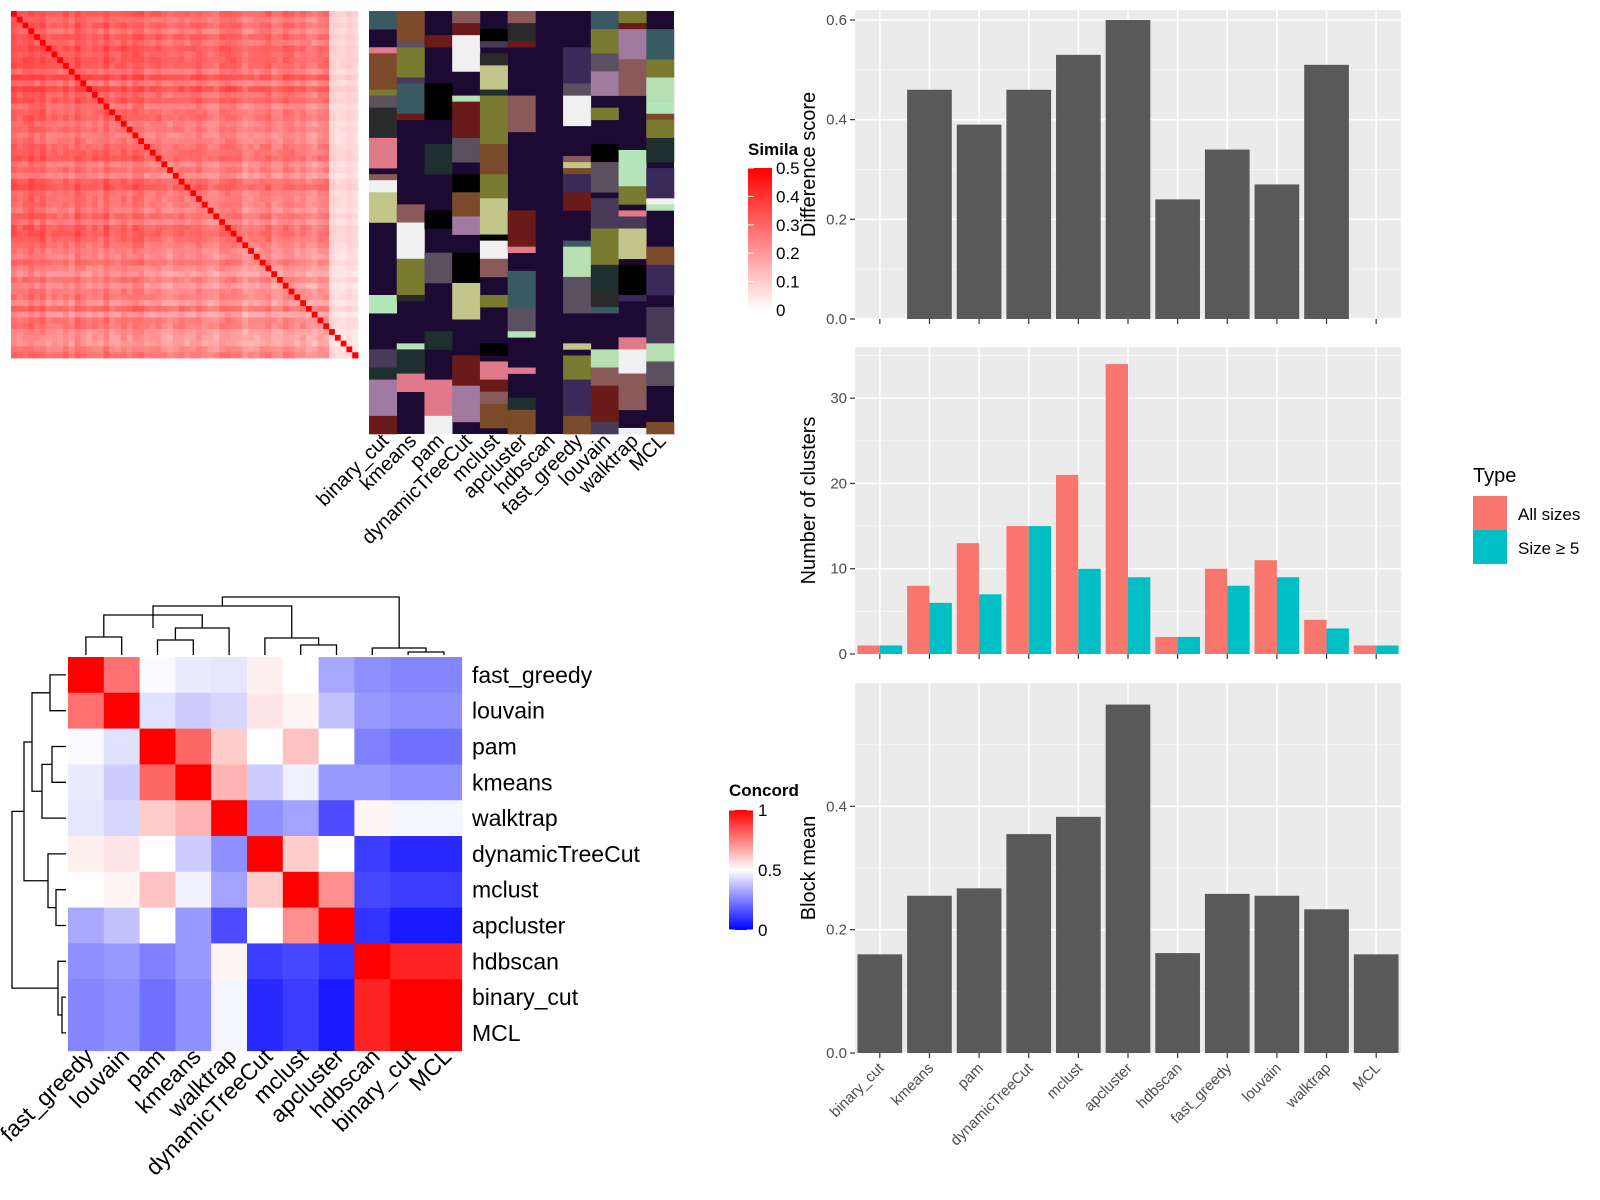  I want to click on bar, so click(880, 1003).